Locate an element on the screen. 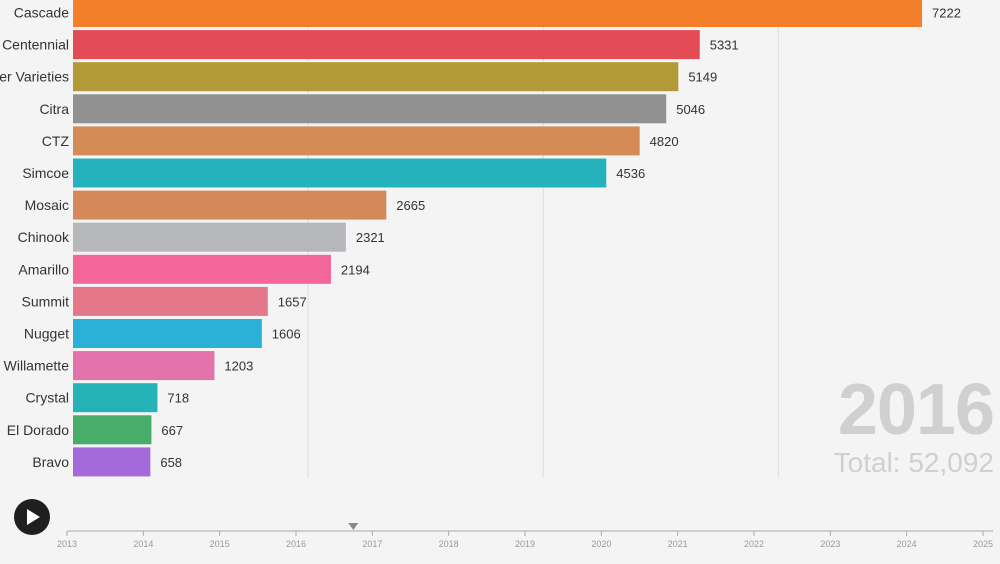 The width and height of the screenshot is (1000, 564). value-label: 718 is located at coordinates (178, 398).